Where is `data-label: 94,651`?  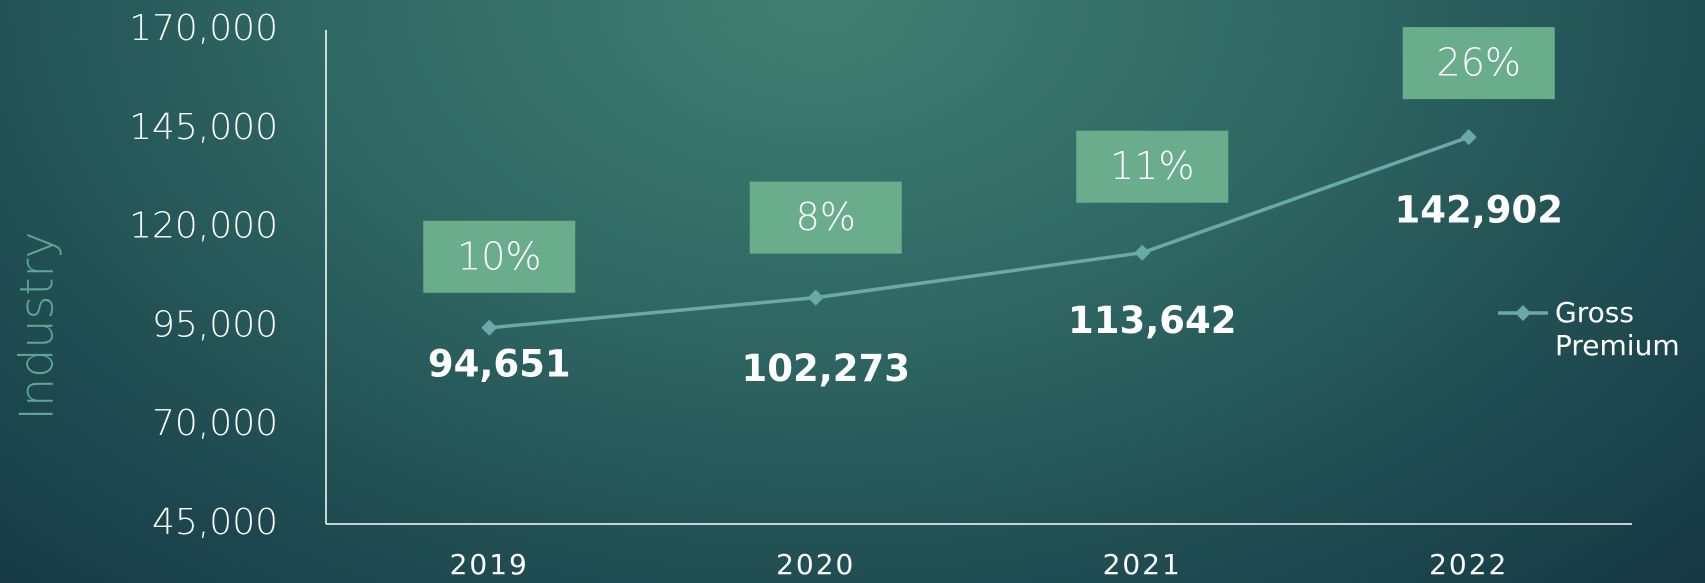 data-label: 94,651 is located at coordinates (499, 363).